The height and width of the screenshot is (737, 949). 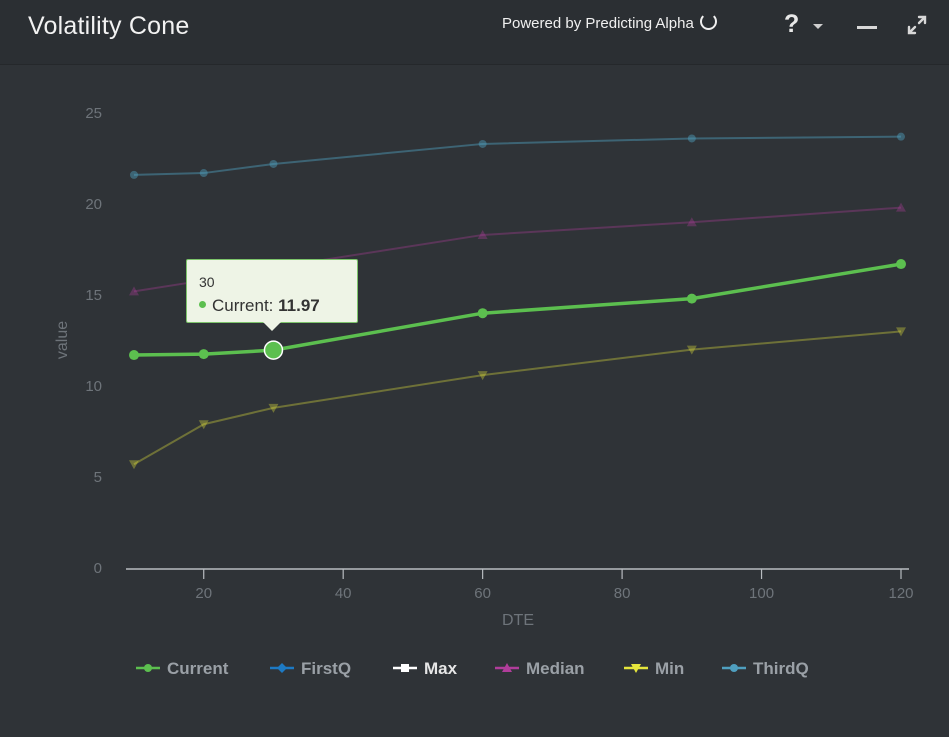 I want to click on x-tick-label: 120, so click(x=900, y=593).